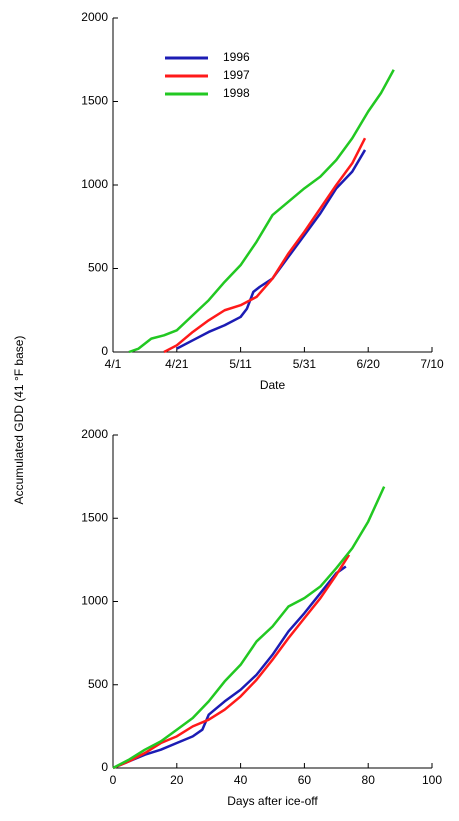 This screenshot has width=459, height=821. What do you see at coordinates (305, 780) in the screenshot?
I see `x-tick-label: 60` at bounding box center [305, 780].